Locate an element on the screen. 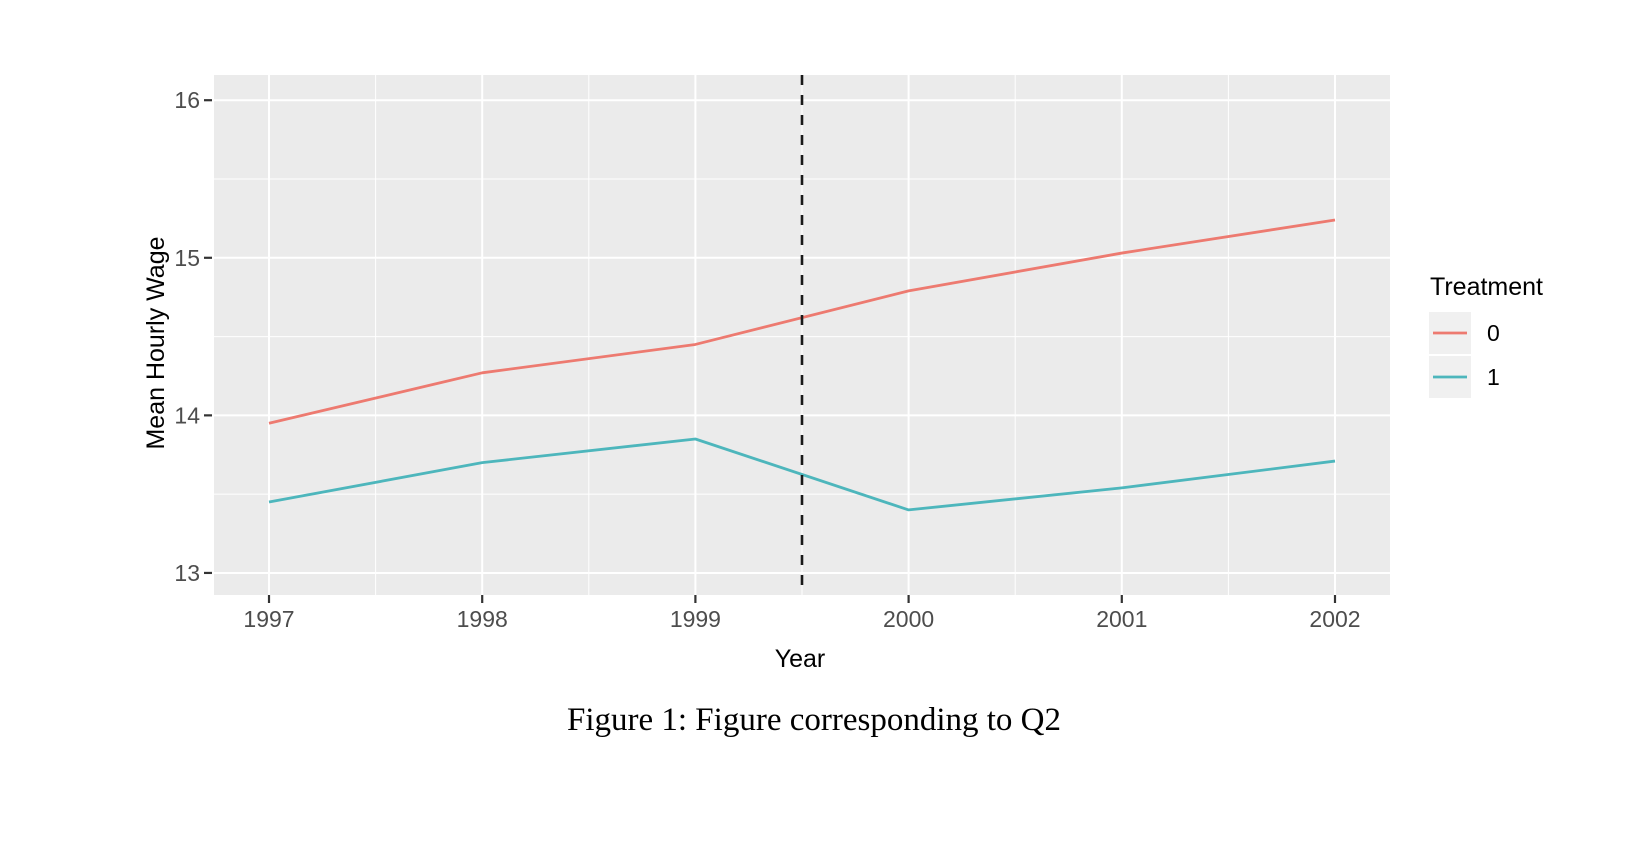 The width and height of the screenshot is (1628, 849). x-tick-label: 2000 is located at coordinates (908, 619).